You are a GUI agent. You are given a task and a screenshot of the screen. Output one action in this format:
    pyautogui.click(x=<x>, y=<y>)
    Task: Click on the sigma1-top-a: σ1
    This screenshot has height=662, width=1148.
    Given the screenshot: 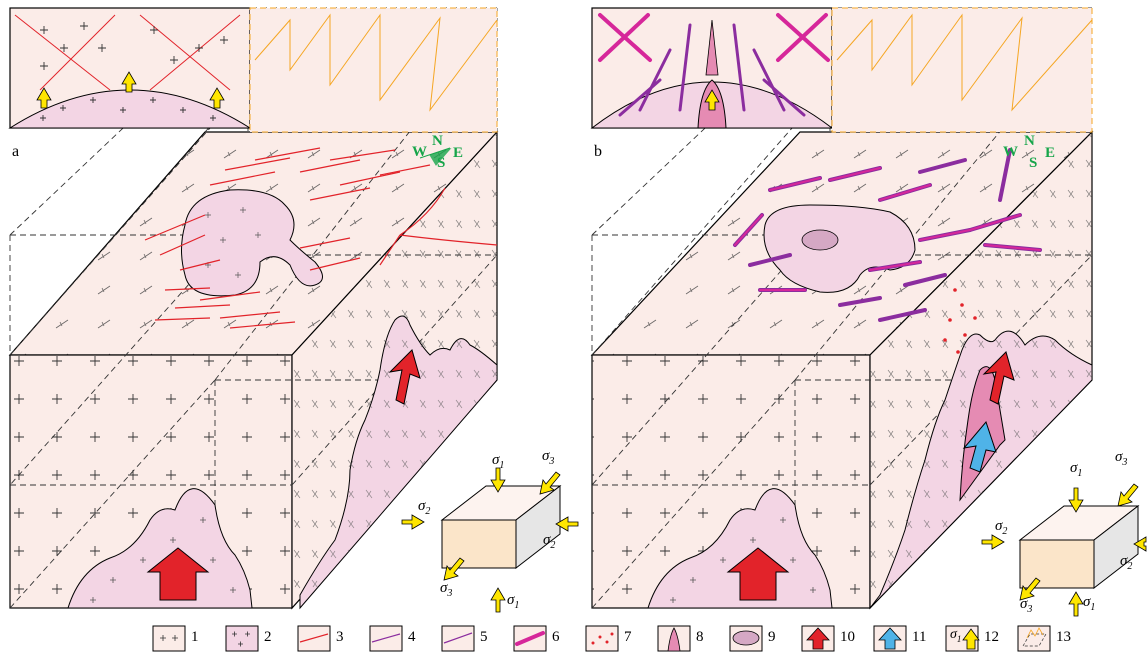 What is the action you would take?
    pyautogui.click(x=498, y=461)
    